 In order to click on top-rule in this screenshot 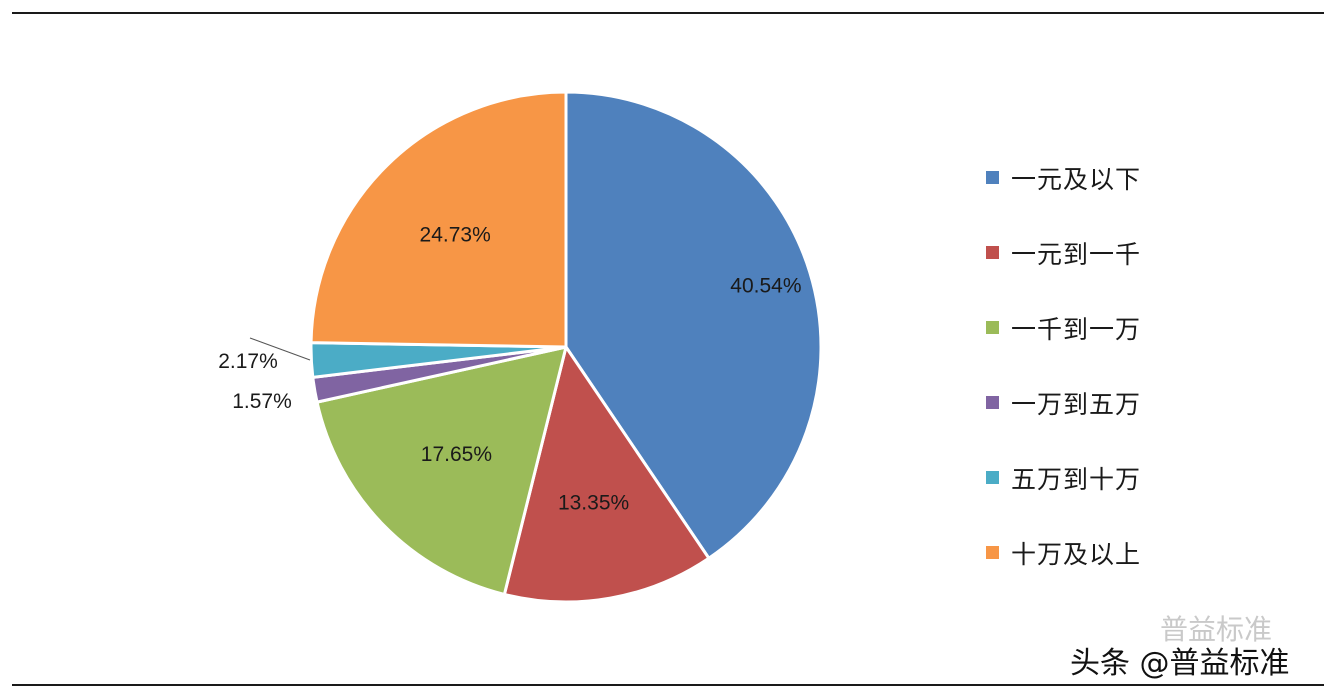, I will do `click(668, 13)`.